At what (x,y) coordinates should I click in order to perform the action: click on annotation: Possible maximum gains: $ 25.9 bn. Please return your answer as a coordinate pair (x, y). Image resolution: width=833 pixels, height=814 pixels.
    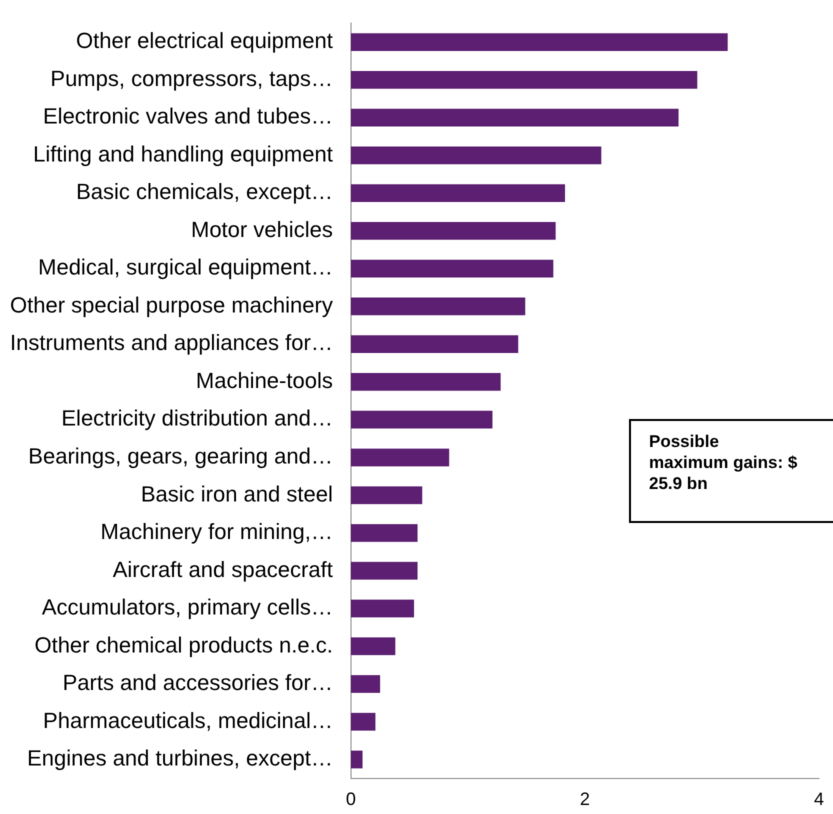
    Looking at the image, I should click on (723, 462).